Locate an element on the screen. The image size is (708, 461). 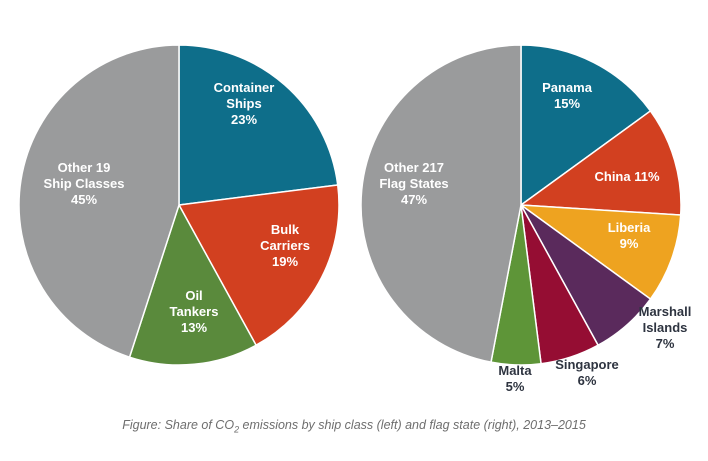
slice-label-panama: Panama 15% is located at coordinates (567, 95).